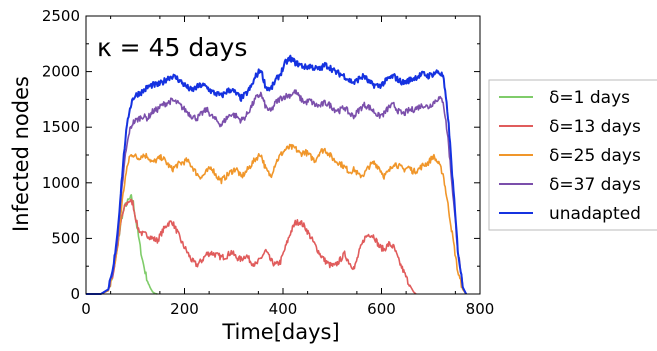  Describe the element at coordinates (283, 309) in the screenshot. I see `x-tick-label: 400` at that location.